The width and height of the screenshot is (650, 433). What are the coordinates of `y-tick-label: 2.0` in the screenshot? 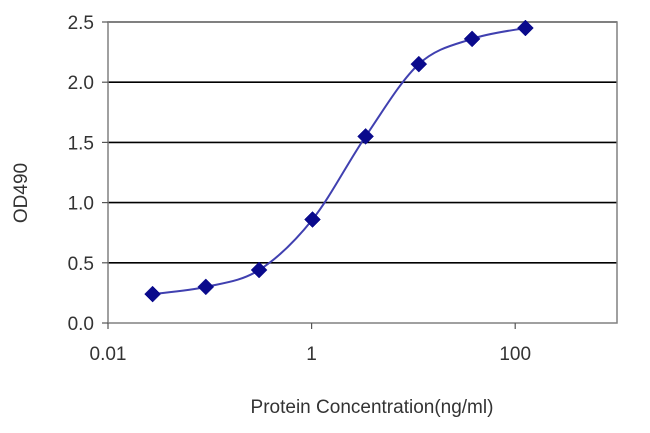 It's located at (81, 83).